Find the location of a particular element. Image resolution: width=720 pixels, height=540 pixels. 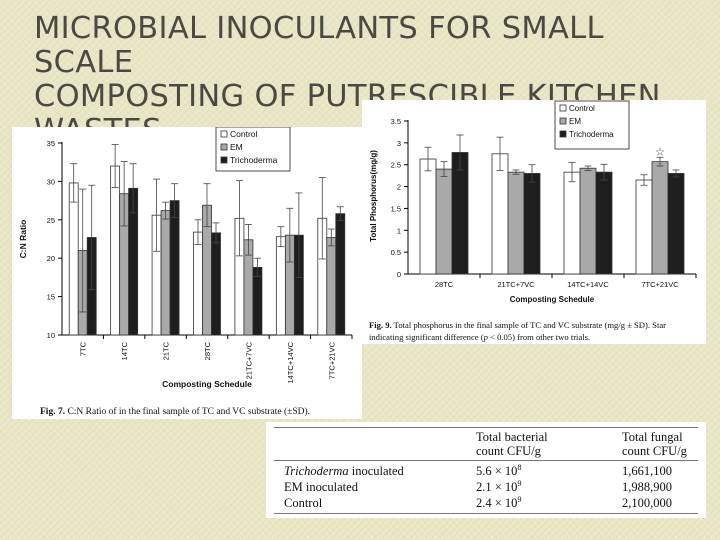

table-row-bacterial: 5.6 × 10⁸ is located at coordinates (499, 471).